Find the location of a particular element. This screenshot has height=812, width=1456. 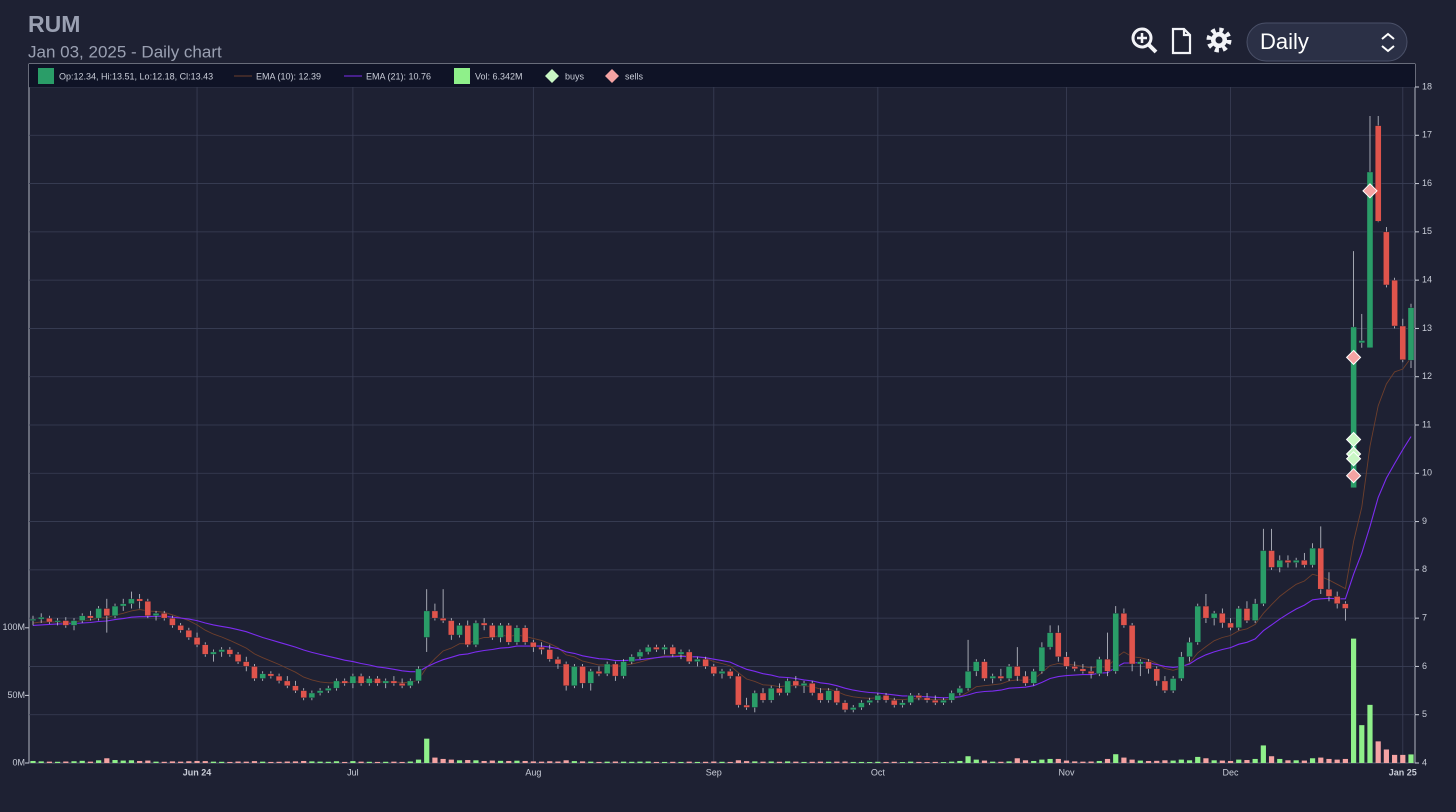

x-tick-label: Jan 25 is located at coordinates (1403, 772).